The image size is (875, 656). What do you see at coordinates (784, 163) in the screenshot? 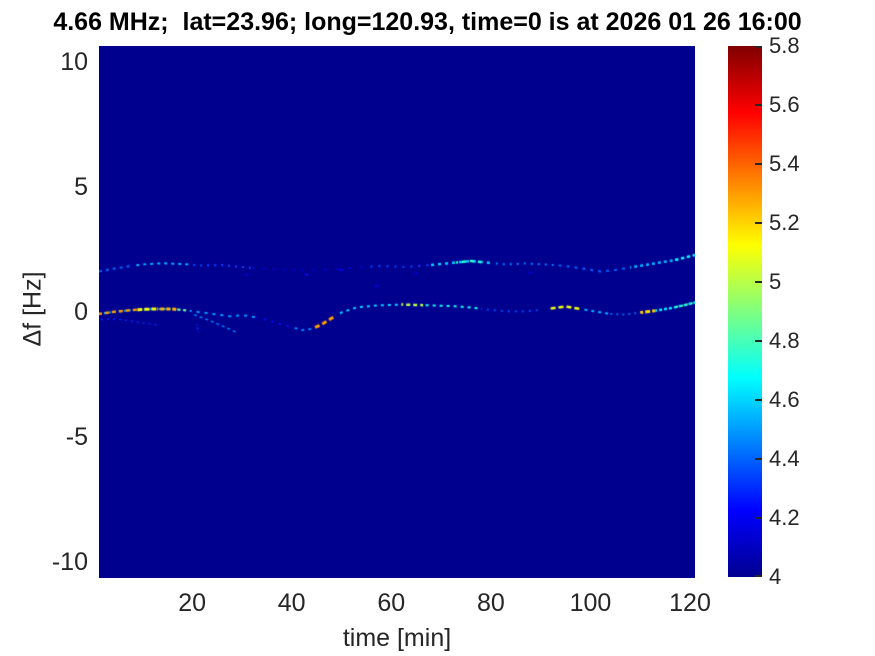
I see `colorbar-tick-label: 5.4` at bounding box center [784, 163].